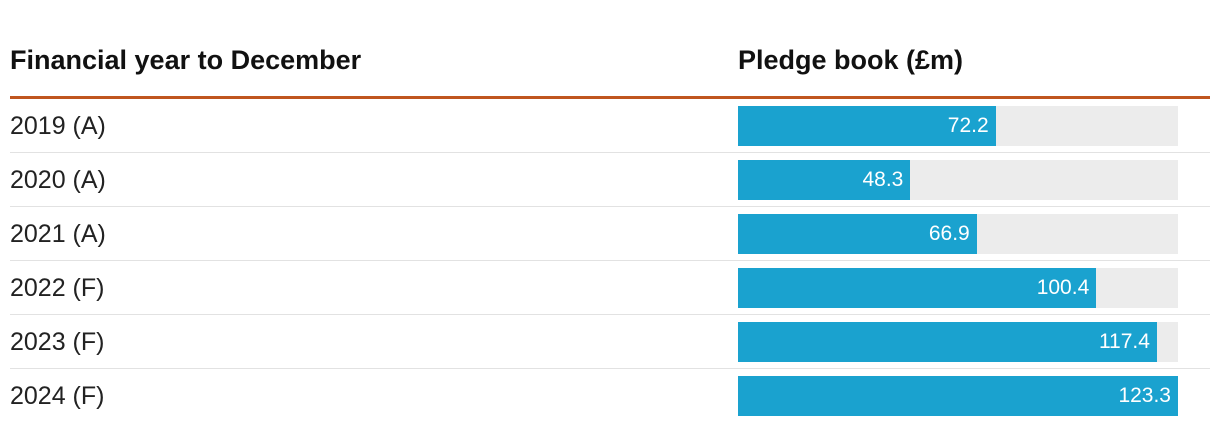  What do you see at coordinates (824, 180) in the screenshot?
I see `bar: 48.3` at bounding box center [824, 180].